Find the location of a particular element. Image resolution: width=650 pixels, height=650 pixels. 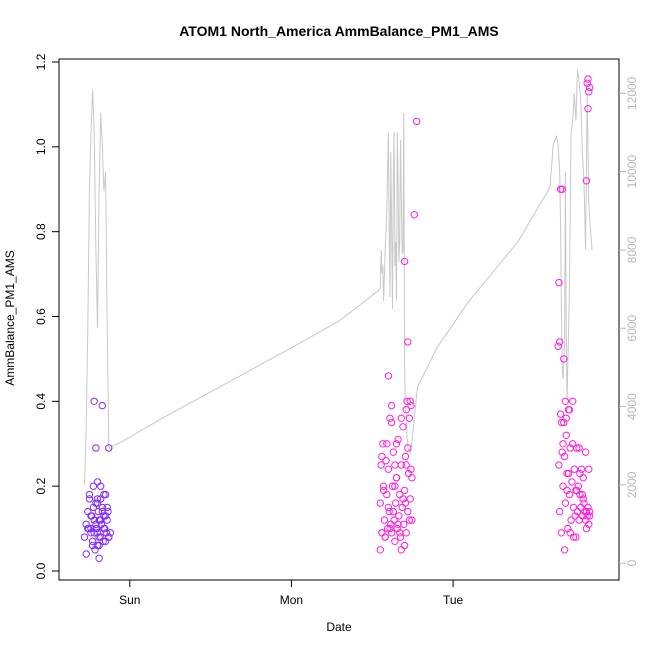

x-axis: Sun Mon Tue is located at coordinates (291, 593).